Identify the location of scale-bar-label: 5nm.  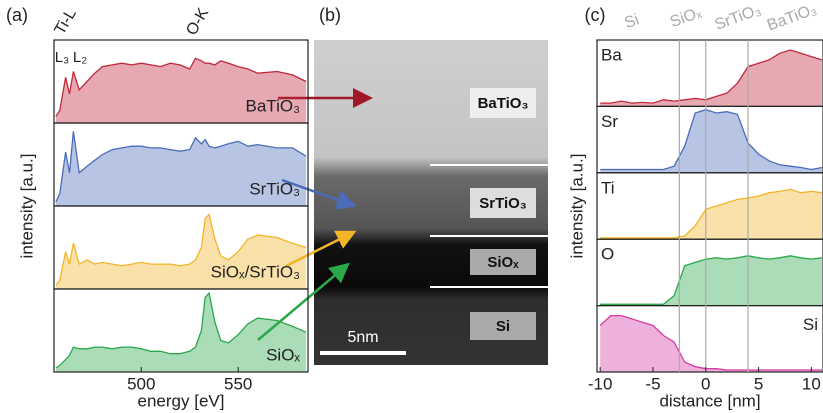
(362, 337).